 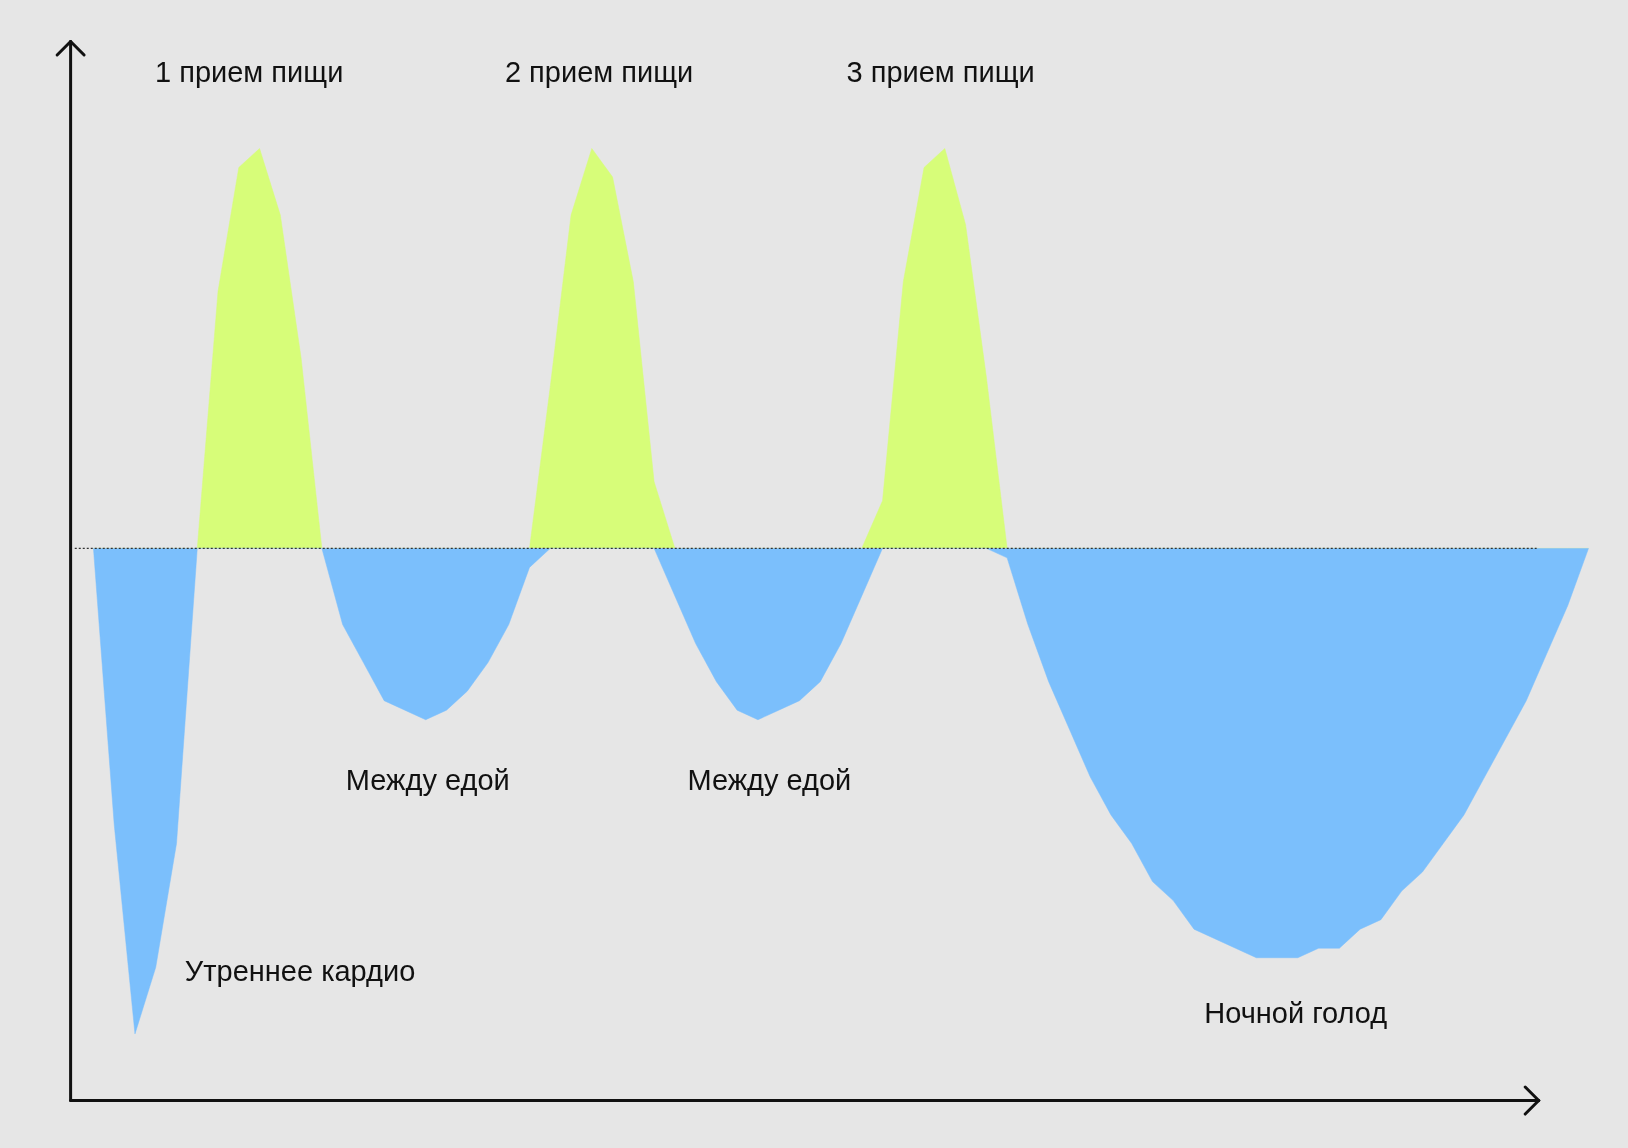 What do you see at coordinates (300, 970) in the screenshot?
I see `annotation: Утреннее кардио` at bounding box center [300, 970].